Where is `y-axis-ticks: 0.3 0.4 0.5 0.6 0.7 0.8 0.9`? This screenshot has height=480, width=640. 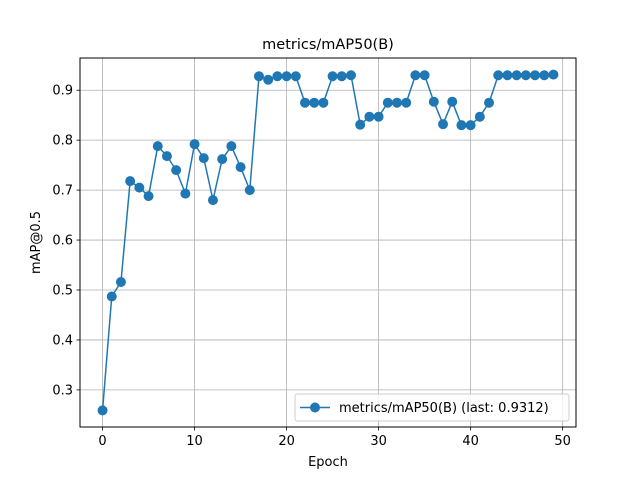
y-axis-ticks: 0.3 0.4 0.5 0.6 0.7 0.8 0.9 is located at coordinates (66, 241).